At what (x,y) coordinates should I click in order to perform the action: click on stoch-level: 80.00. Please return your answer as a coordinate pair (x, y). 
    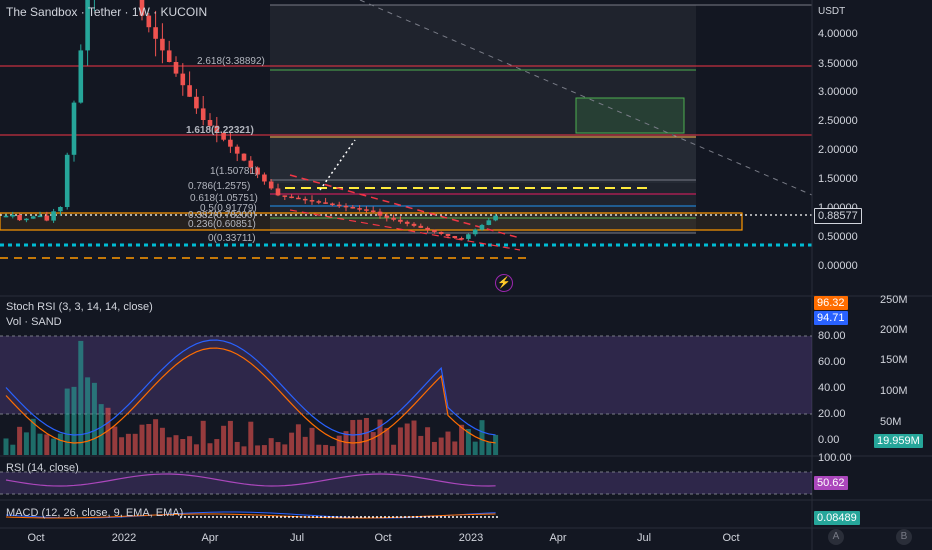
    Looking at the image, I should click on (832, 336).